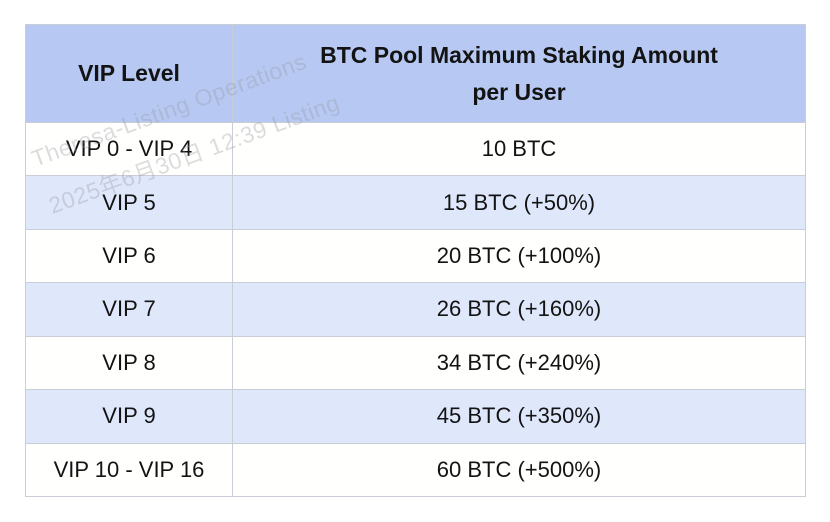  I want to click on table-row: VIP 0 - VIP 4 10 BTC, so click(415, 149).